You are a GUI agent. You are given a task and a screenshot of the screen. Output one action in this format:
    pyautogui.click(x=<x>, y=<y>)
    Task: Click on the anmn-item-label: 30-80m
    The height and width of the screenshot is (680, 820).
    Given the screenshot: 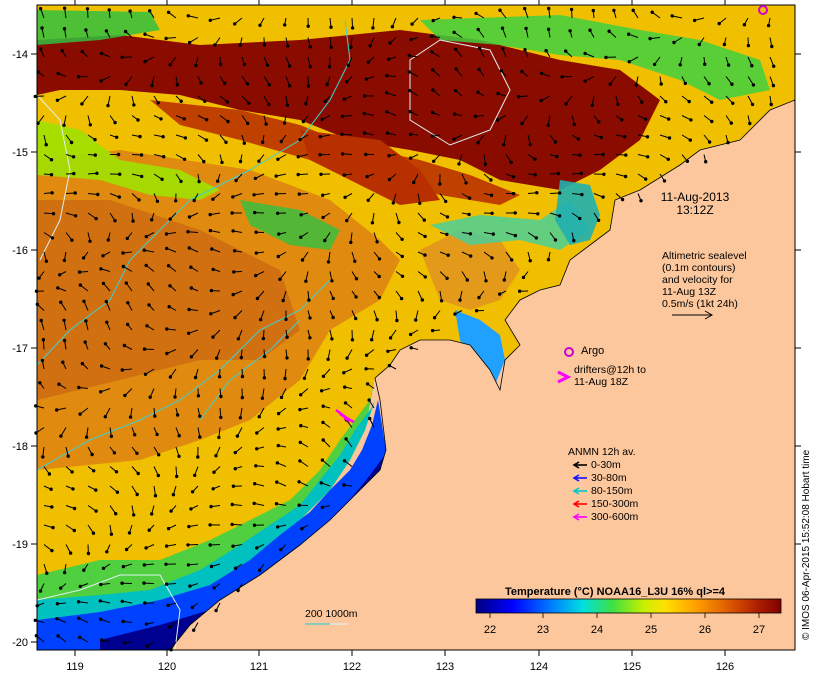 What is the action you would take?
    pyautogui.click(x=609, y=478)
    